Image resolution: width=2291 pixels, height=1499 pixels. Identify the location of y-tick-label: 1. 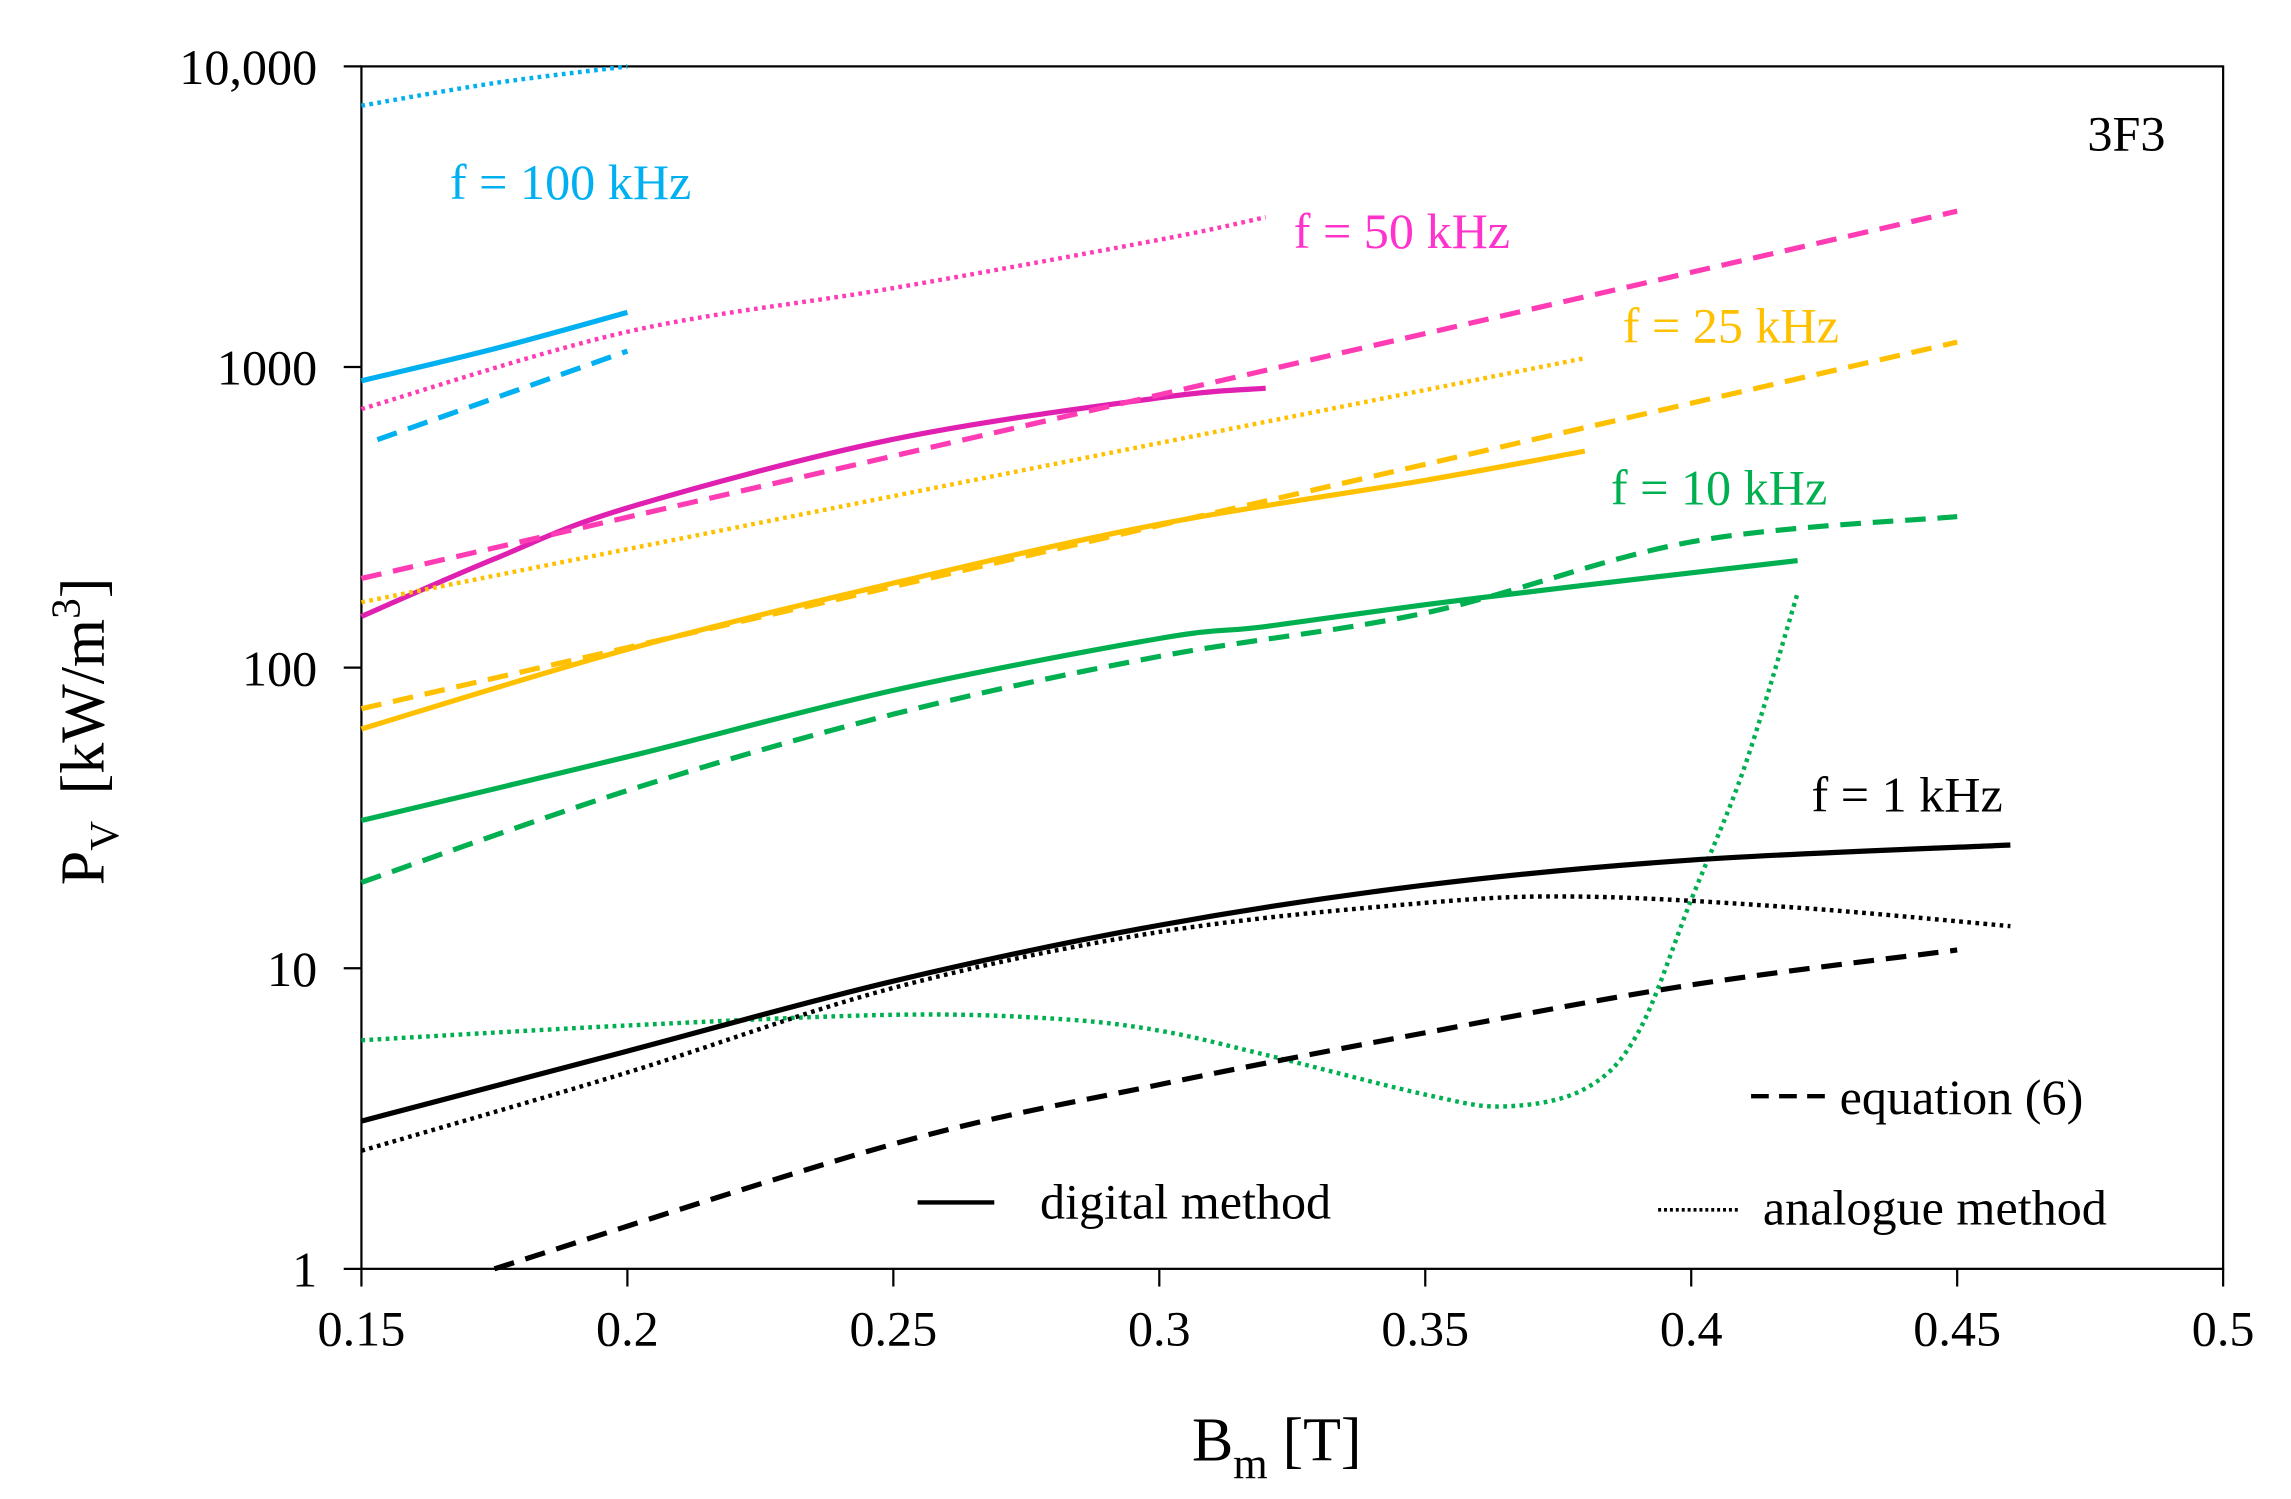
(304, 1270).